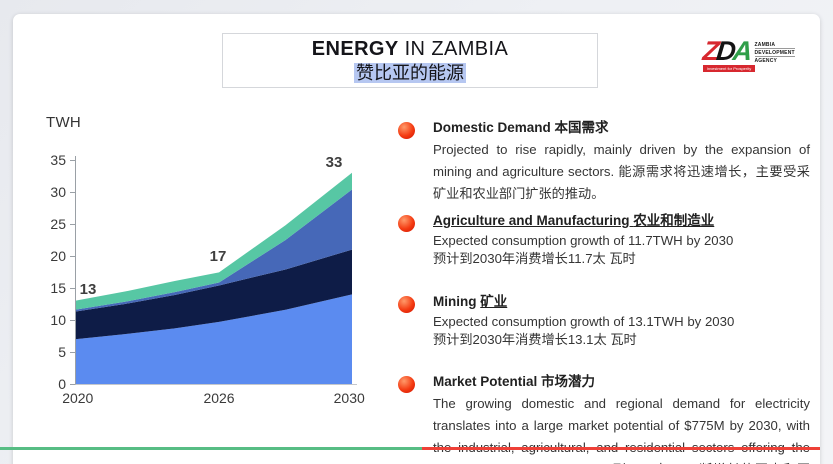 This screenshot has height=464, width=833. What do you see at coordinates (766, 60) in the screenshot?
I see `logo-line-agency: AGENCY` at bounding box center [766, 60].